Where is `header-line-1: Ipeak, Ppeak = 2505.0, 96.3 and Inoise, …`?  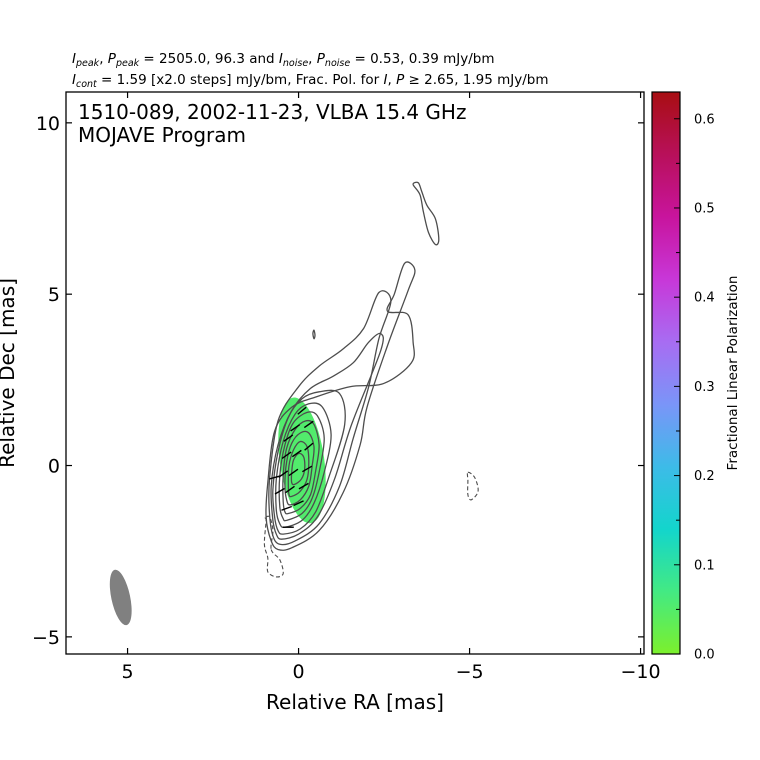 header-line-1: Ipeak, Ppeak = 2505.0, 96.3 and Inoise, … is located at coordinates (283, 60).